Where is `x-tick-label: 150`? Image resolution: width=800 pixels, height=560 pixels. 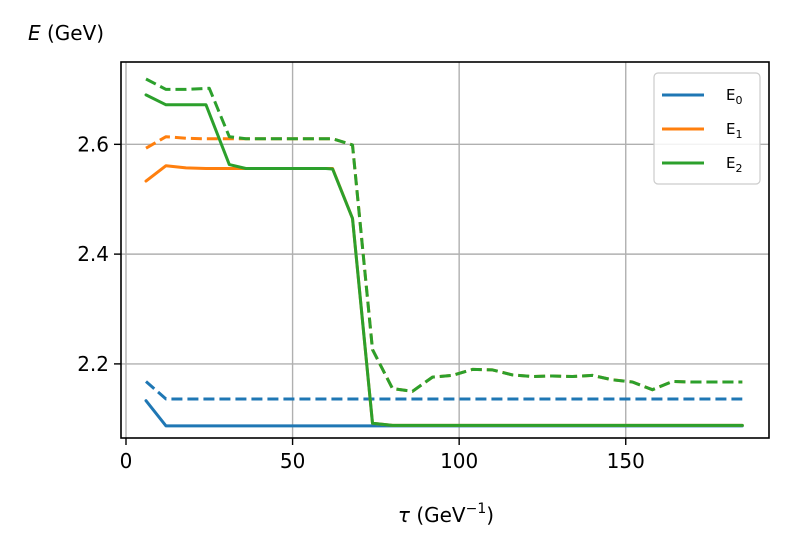
x-tick-label: 150 is located at coordinates (626, 461).